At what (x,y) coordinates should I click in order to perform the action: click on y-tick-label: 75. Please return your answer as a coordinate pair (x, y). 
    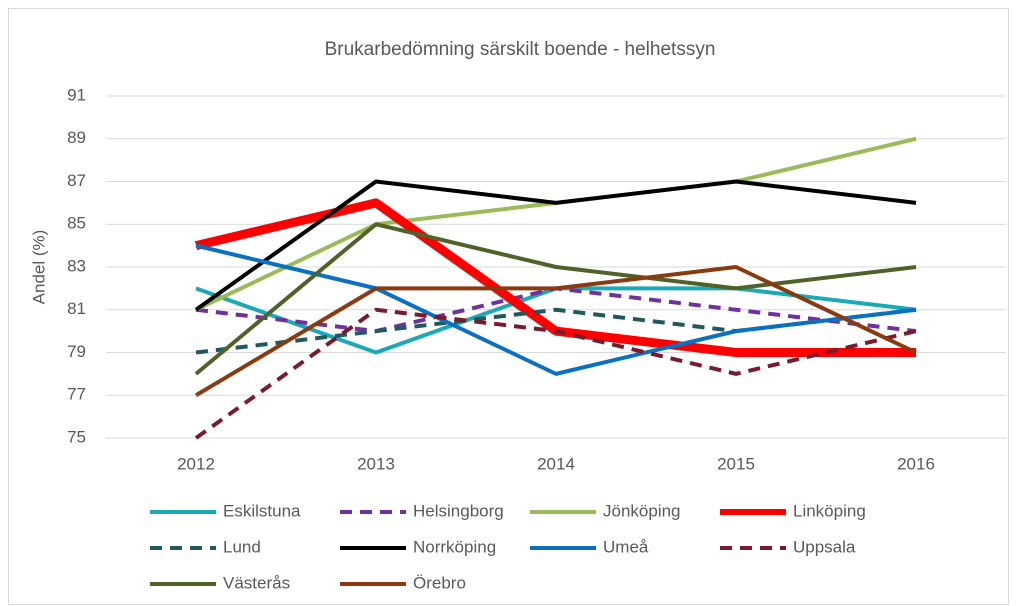
    Looking at the image, I should click on (76, 436).